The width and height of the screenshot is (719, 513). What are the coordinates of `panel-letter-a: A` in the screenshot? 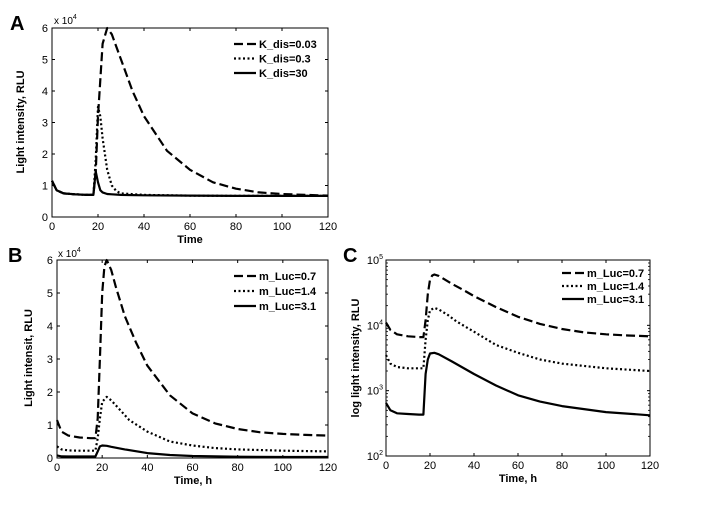 It's located at (17, 24).